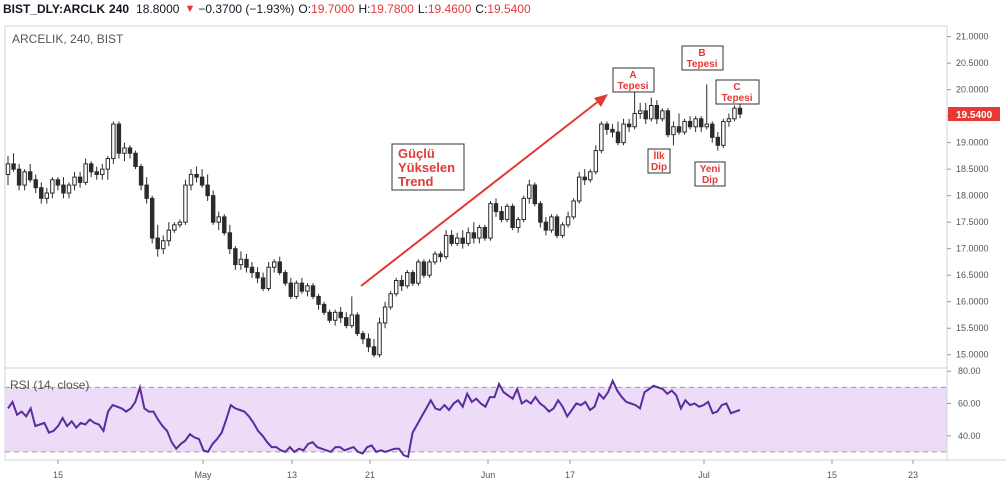 This screenshot has height=493, width=1006. Describe the element at coordinates (972, 196) in the screenshot. I see `price-tick-label: 18.0000` at that location.